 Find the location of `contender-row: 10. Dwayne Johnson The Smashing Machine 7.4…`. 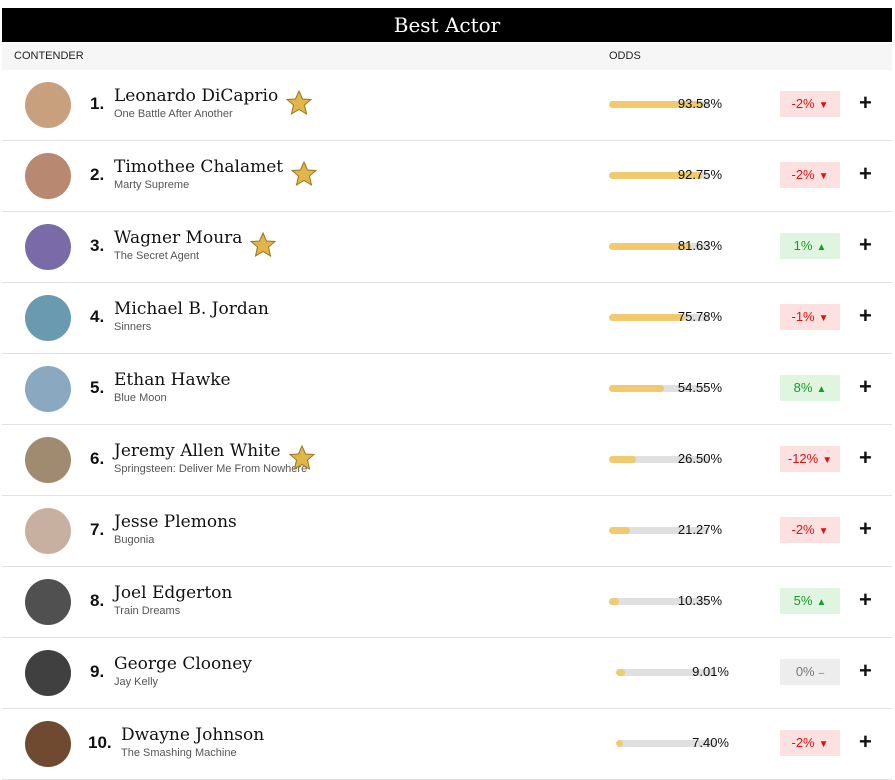

contender-row: 10. Dwayne Johnson The Smashing Machine 7.4… is located at coordinates (447, 744).